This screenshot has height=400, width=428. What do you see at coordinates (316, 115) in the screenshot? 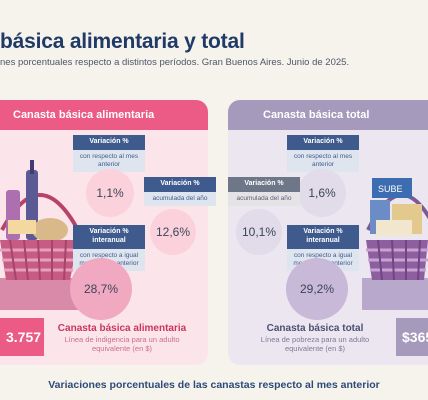
I see `cbt-panel-title: Canasta básica total` at bounding box center [316, 115].